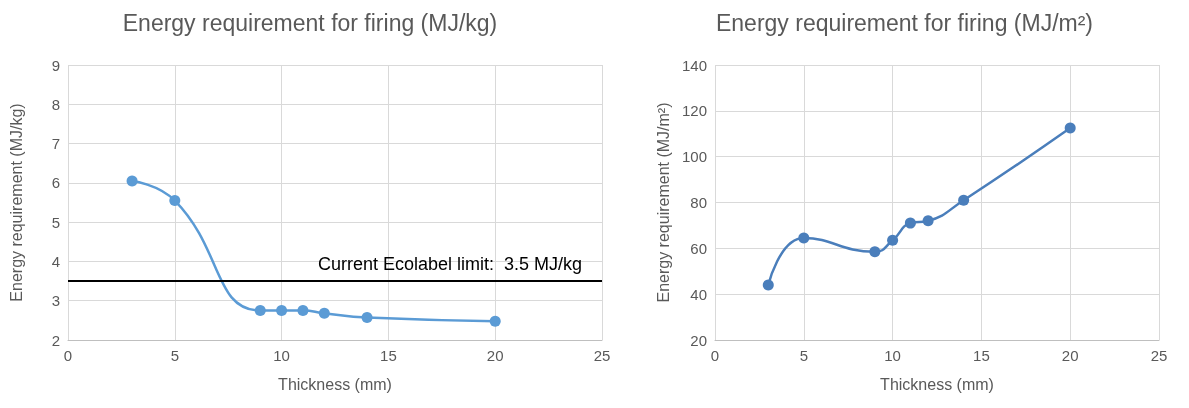  What do you see at coordinates (55, 65) in the screenshot?
I see `y-tick-label: 9` at bounding box center [55, 65].